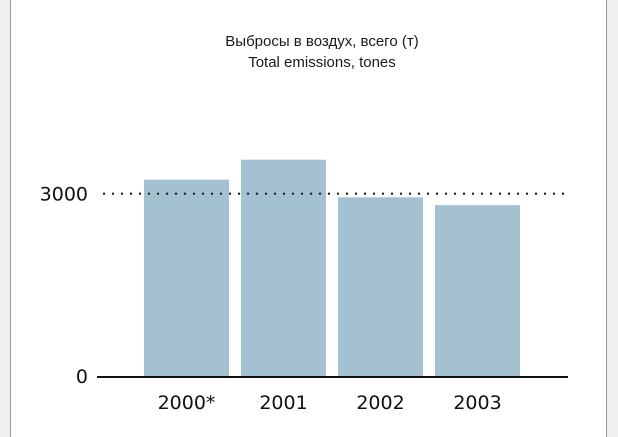  What do you see at coordinates (380, 403) in the screenshot?
I see `x-tick-label-2002: 2002` at bounding box center [380, 403].